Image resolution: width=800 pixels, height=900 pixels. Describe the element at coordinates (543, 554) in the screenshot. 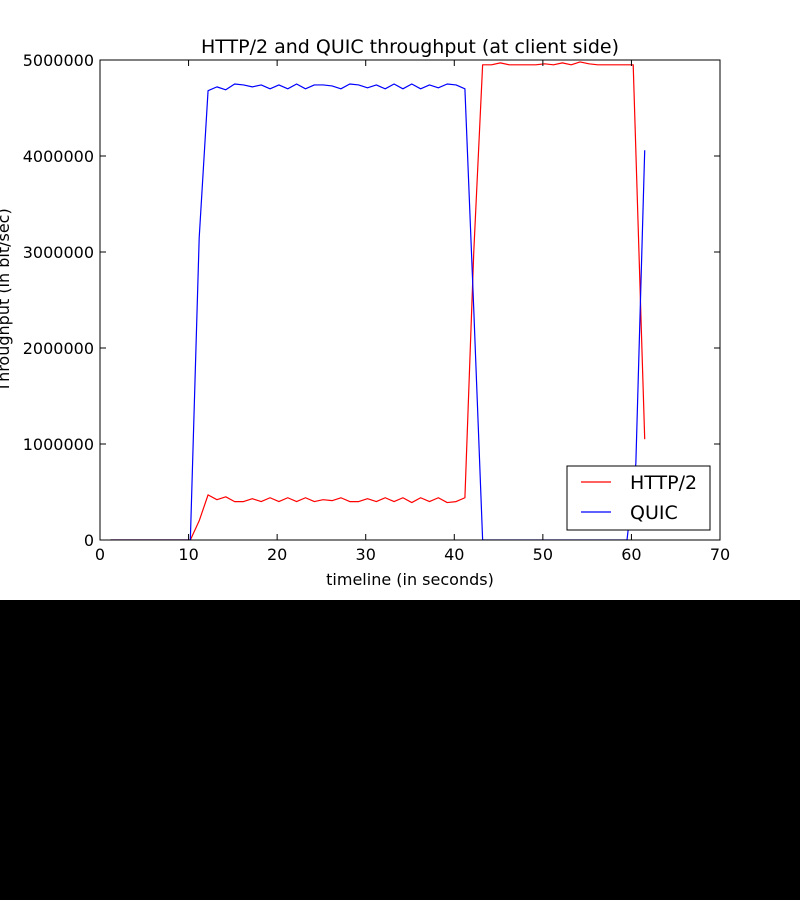

I see `x-tick-label: 50` at that location.